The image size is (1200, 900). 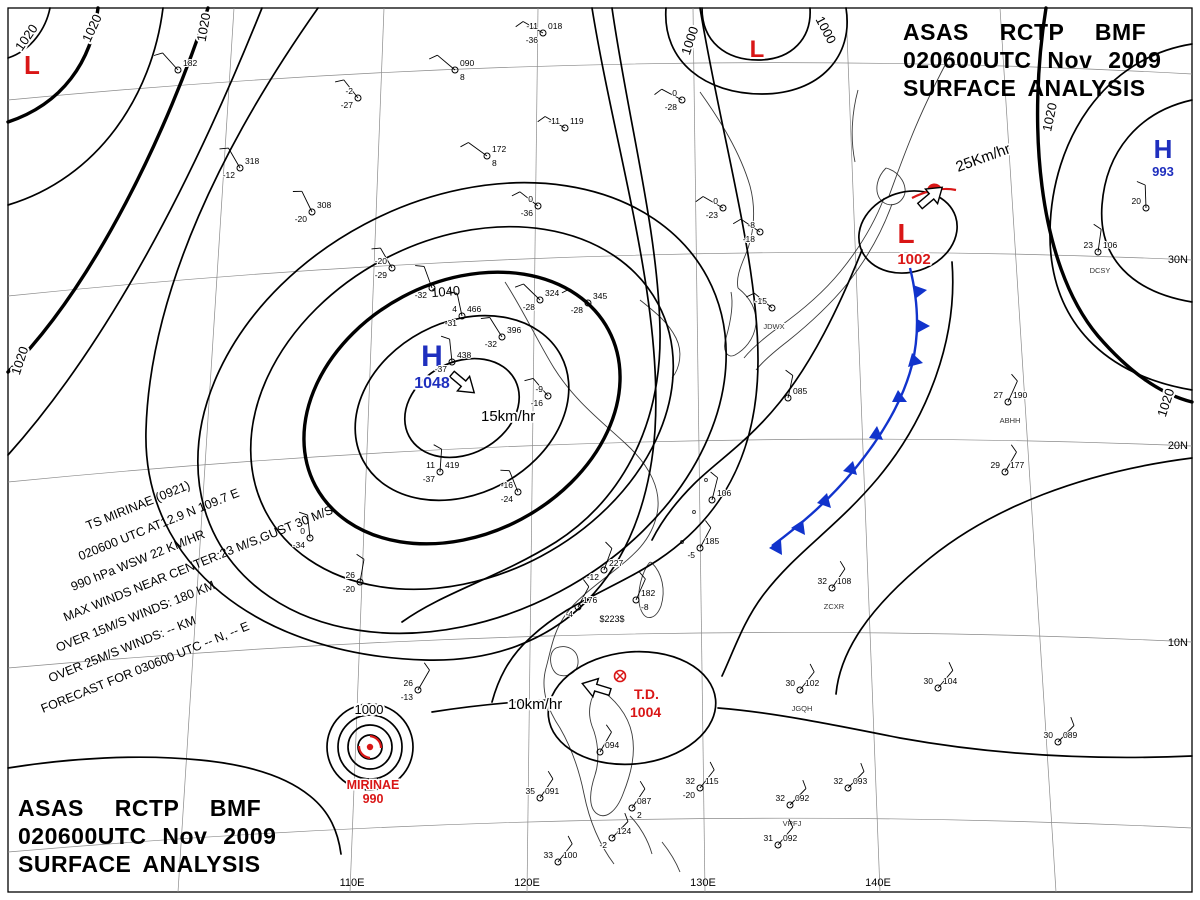 What do you see at coordinates (432, 383) in the screenshot?
I see `pressure-value: 1048` at bounding box center [432, 383].